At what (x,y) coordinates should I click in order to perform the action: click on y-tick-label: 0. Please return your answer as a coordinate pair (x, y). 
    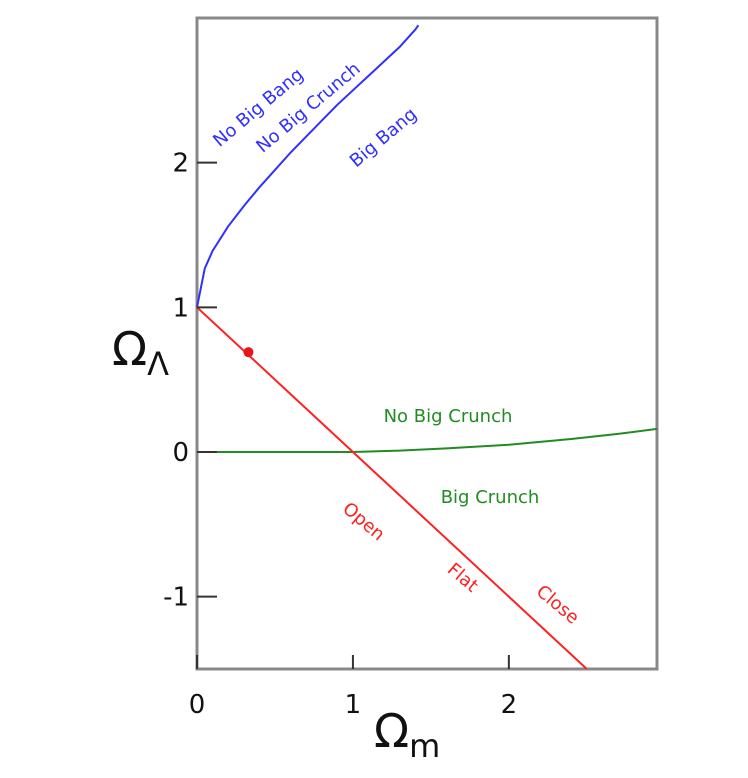
    Looking at the image, I should click on (180, 453).